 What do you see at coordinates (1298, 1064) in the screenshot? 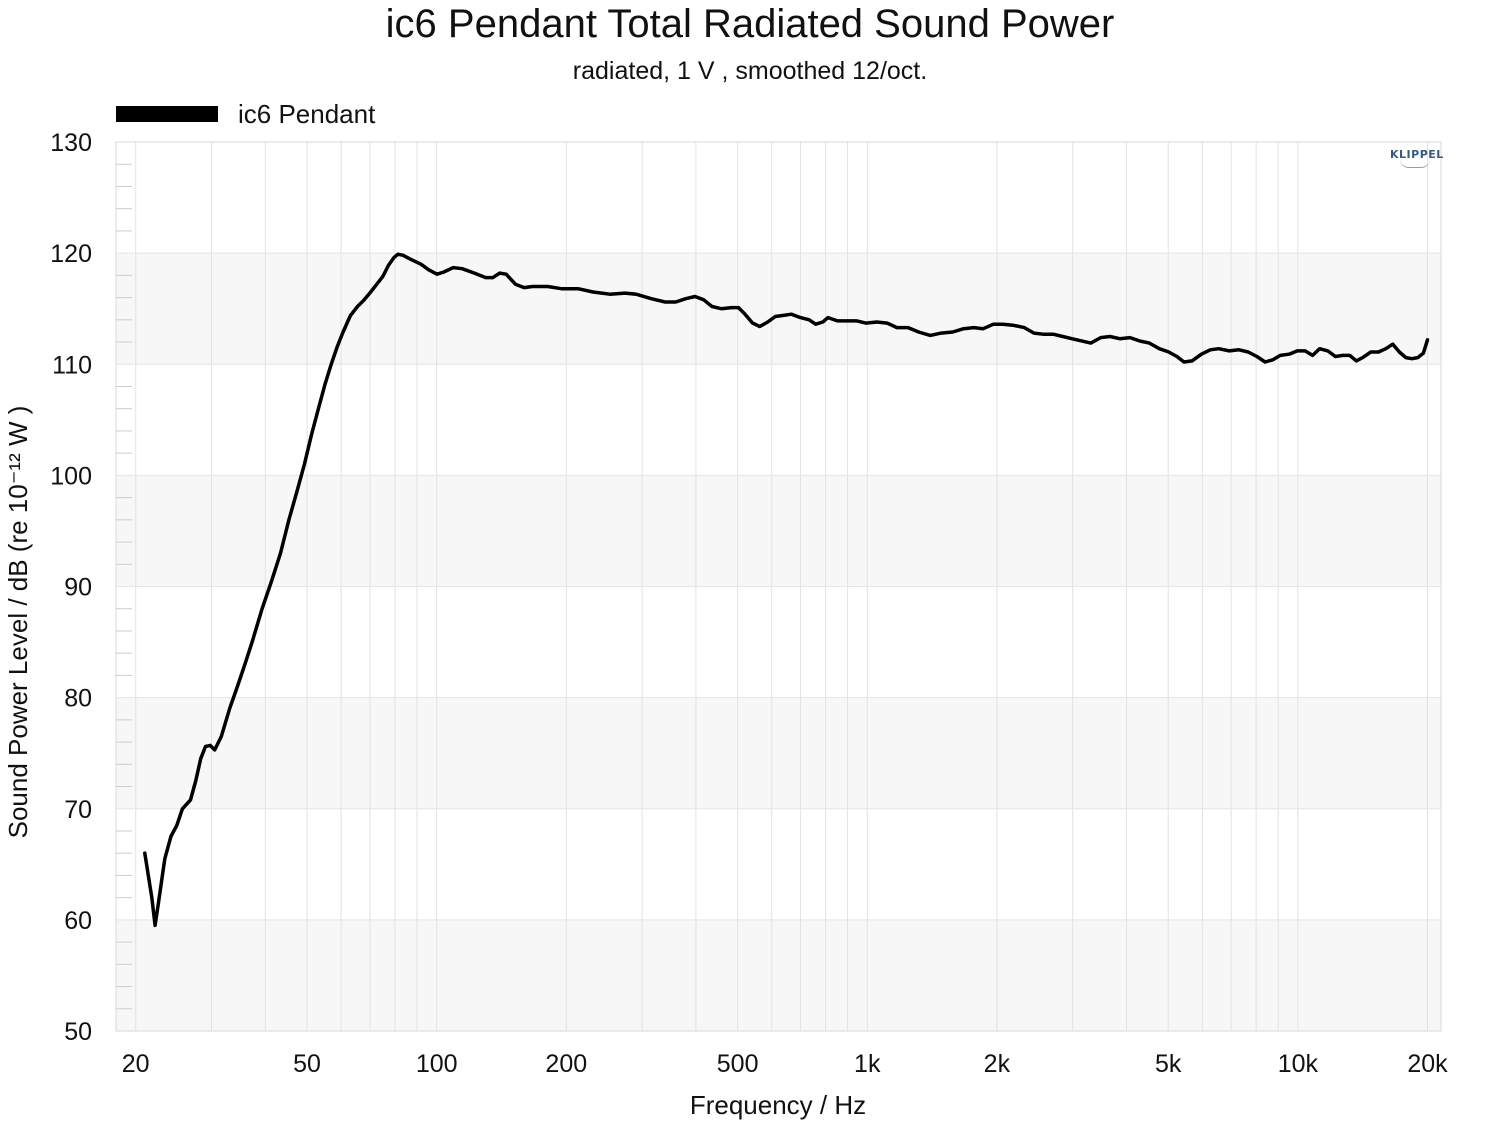
I see `x-tick-label: 10k` at bounding box center [1298, 1064].